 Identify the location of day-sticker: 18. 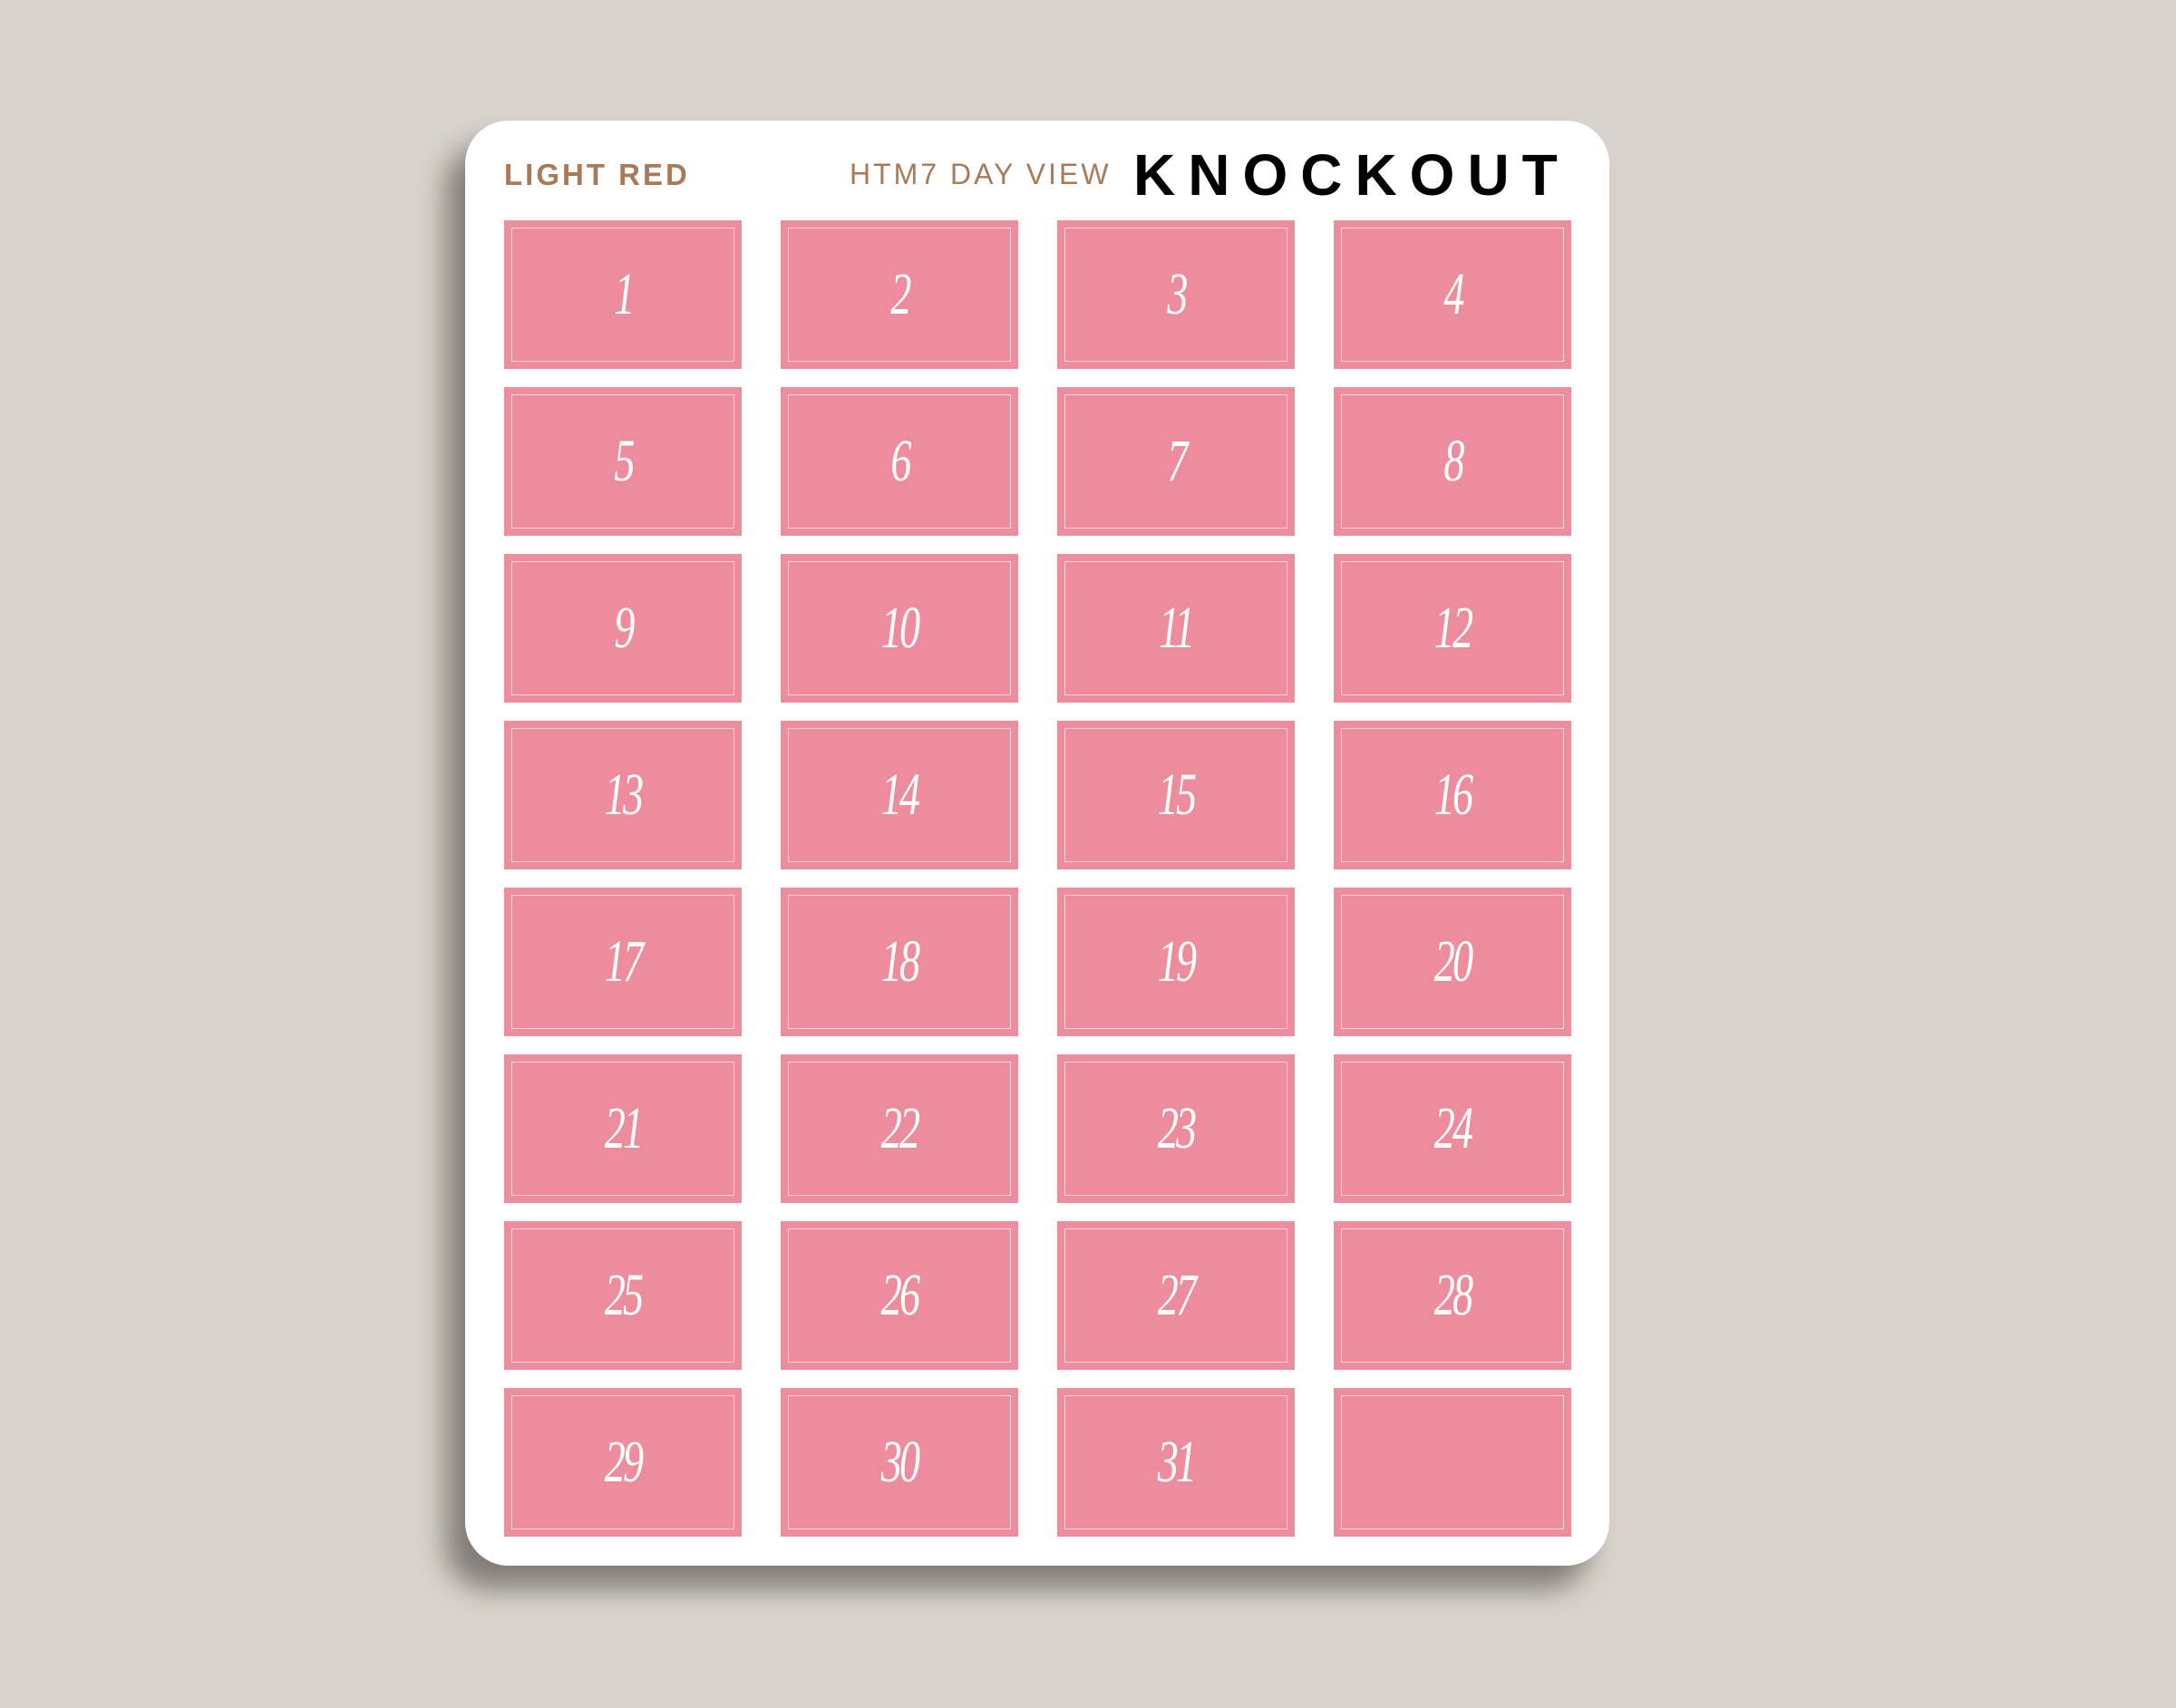
(899, 962).